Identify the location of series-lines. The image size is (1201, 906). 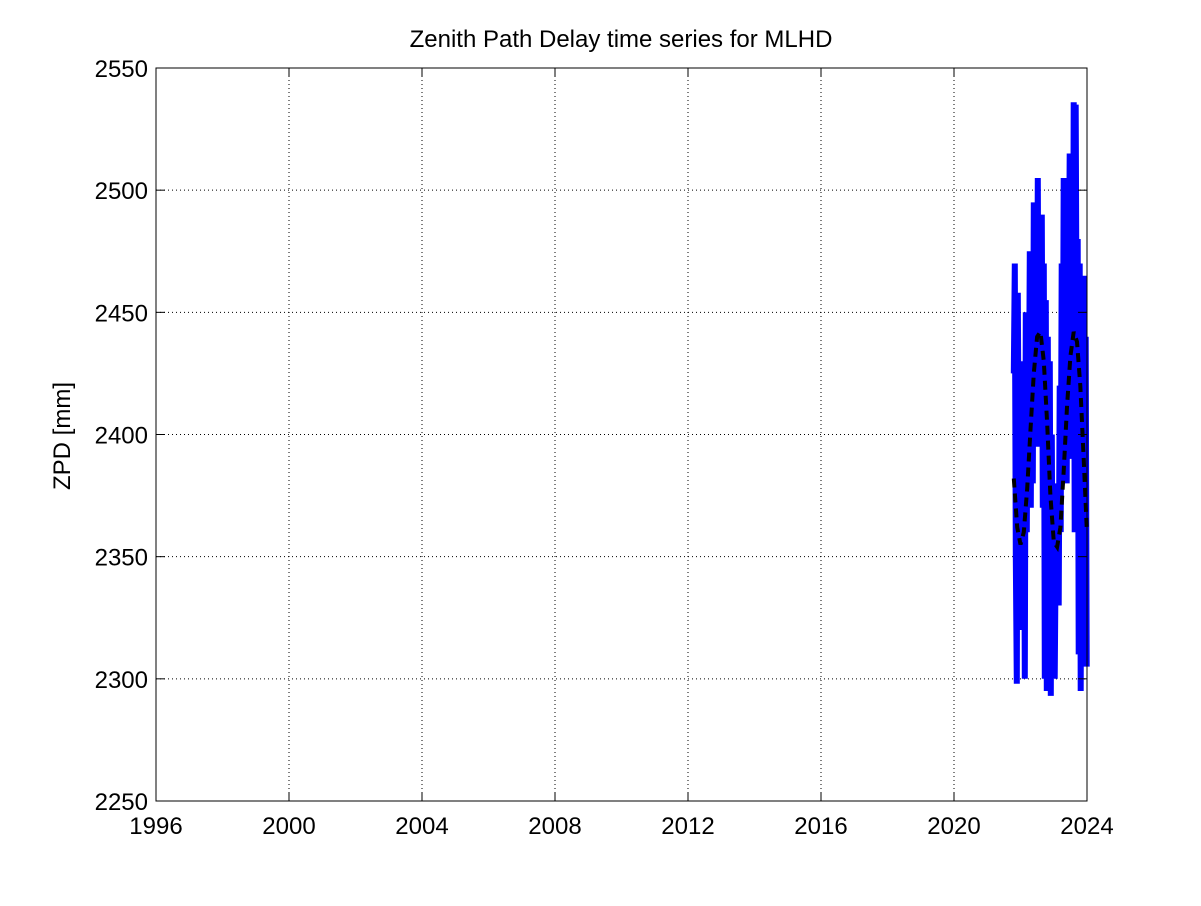
(1050, 399).